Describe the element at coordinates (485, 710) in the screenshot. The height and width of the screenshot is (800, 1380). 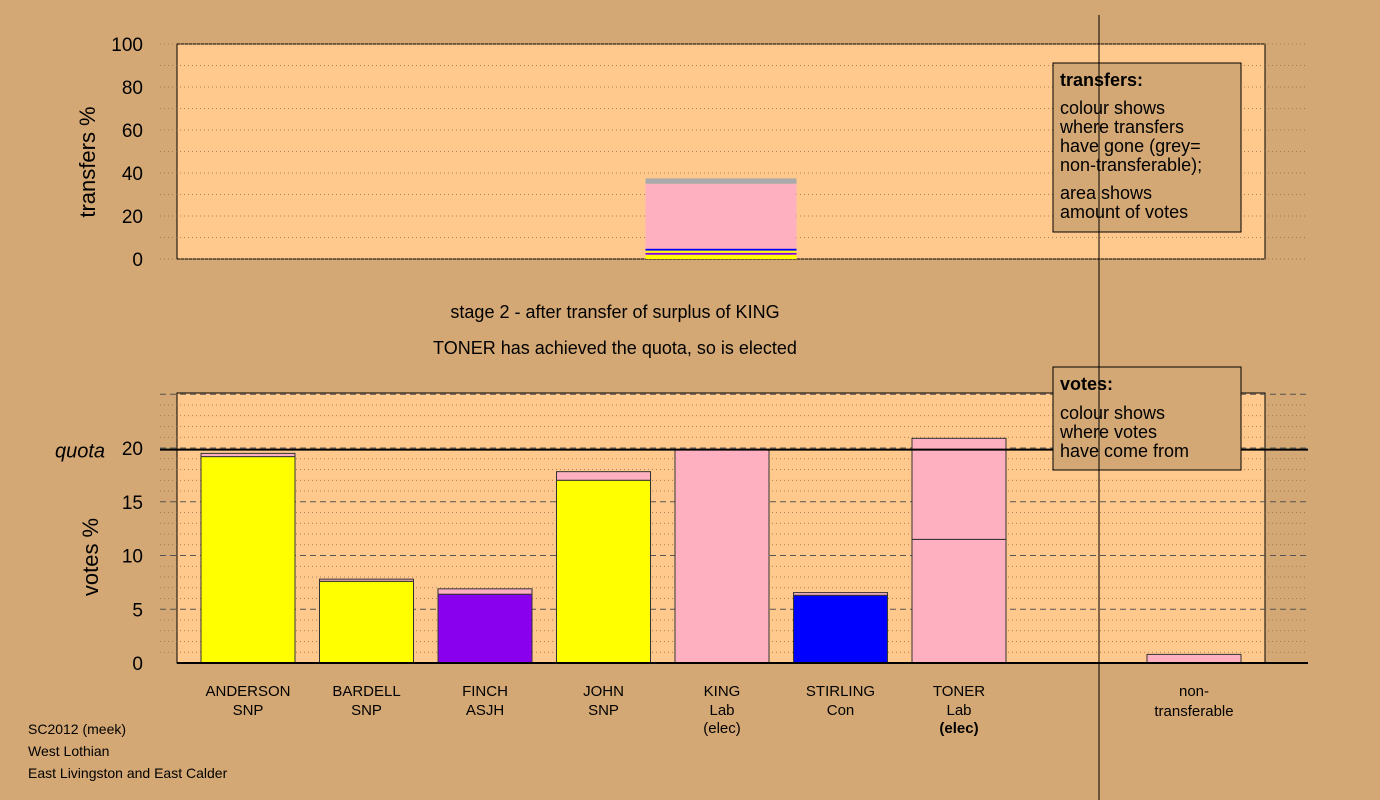
I see `candidate-party-label: ASJH` at that location.